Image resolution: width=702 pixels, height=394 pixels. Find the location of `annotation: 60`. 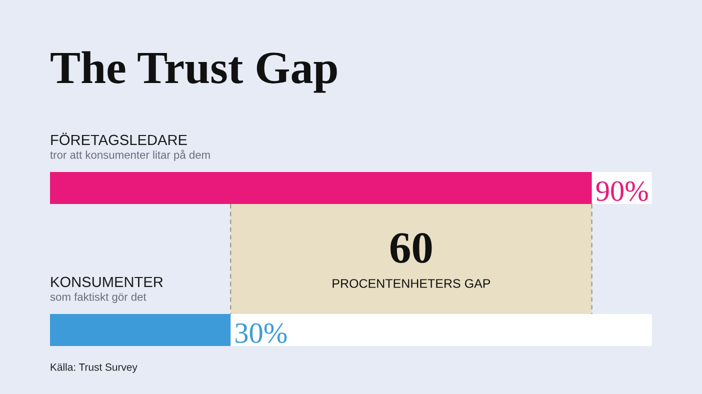

annotation: 60 is located at coordinates (411, 248).